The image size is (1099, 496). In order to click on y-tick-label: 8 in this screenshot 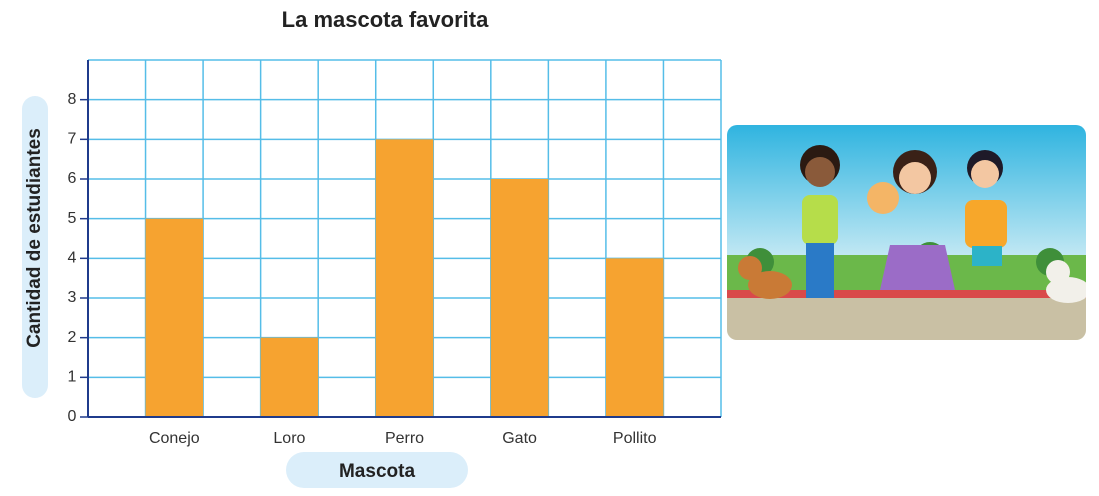, I will do `click(72, 99)`.